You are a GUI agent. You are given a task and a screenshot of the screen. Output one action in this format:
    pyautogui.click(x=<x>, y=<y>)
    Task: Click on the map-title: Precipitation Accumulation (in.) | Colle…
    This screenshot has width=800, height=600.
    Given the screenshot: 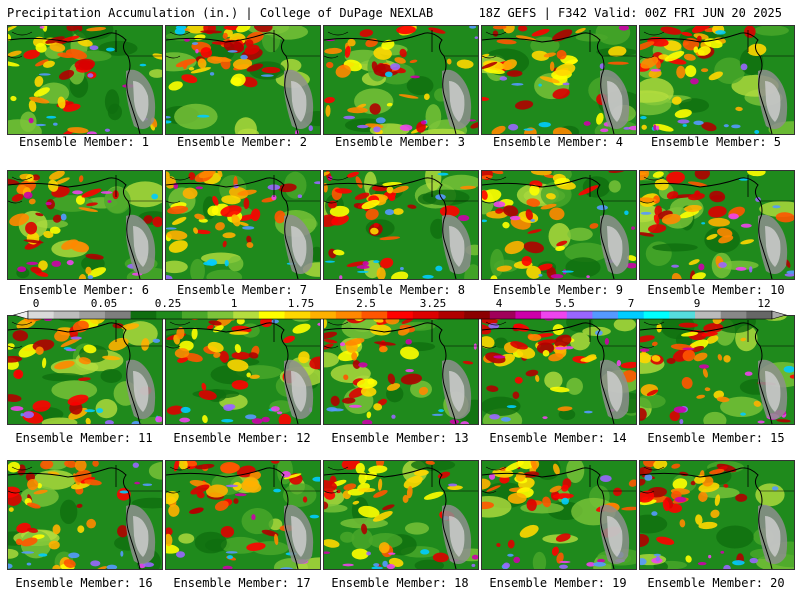 What is the action you would take?
    pyautogui.click(x=220, y=13)
    